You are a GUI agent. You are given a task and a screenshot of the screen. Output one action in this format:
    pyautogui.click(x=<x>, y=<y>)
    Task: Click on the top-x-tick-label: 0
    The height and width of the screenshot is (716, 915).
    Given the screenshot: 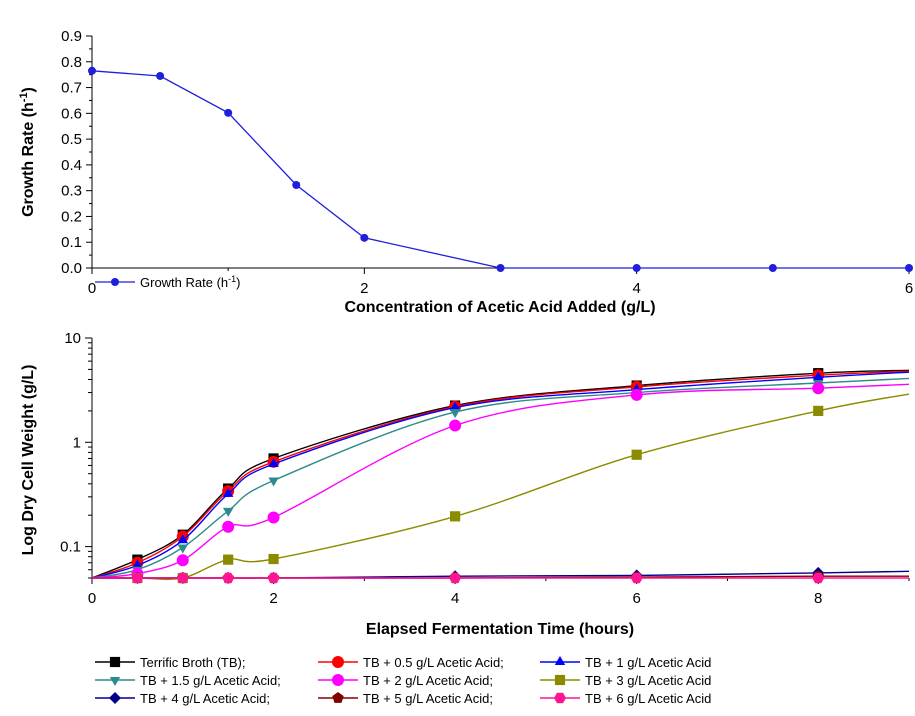 What is the action you would take?
    pyautogui.click(x=92, y=288)
    